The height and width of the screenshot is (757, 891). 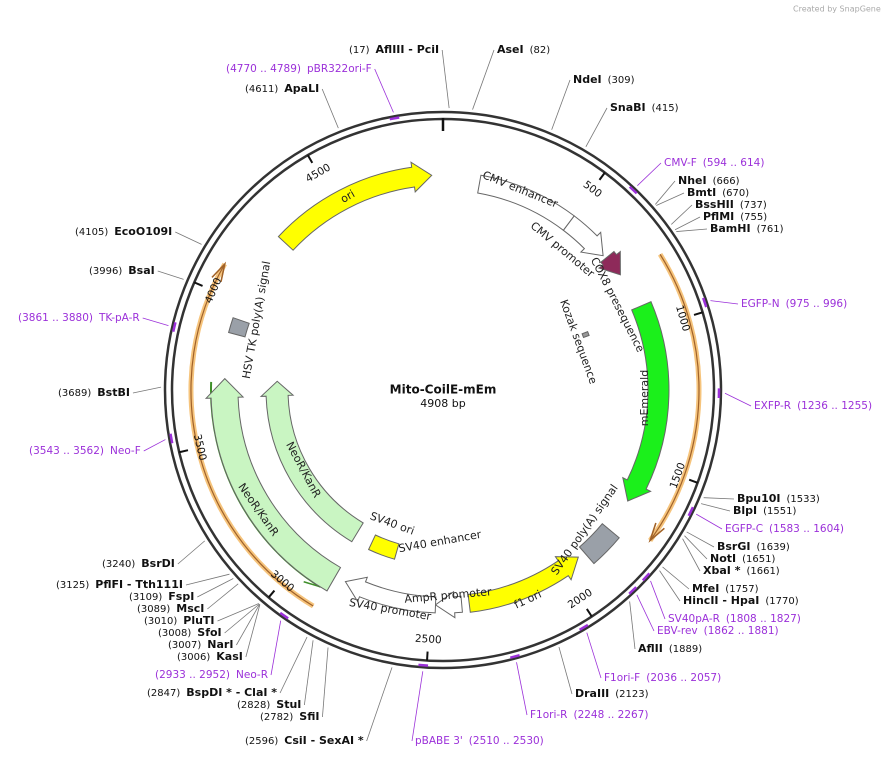 What do you see at coordinates (74, 393) in the screenshot?
I see `site-position: (3689)` at bounding box center [74, 393].